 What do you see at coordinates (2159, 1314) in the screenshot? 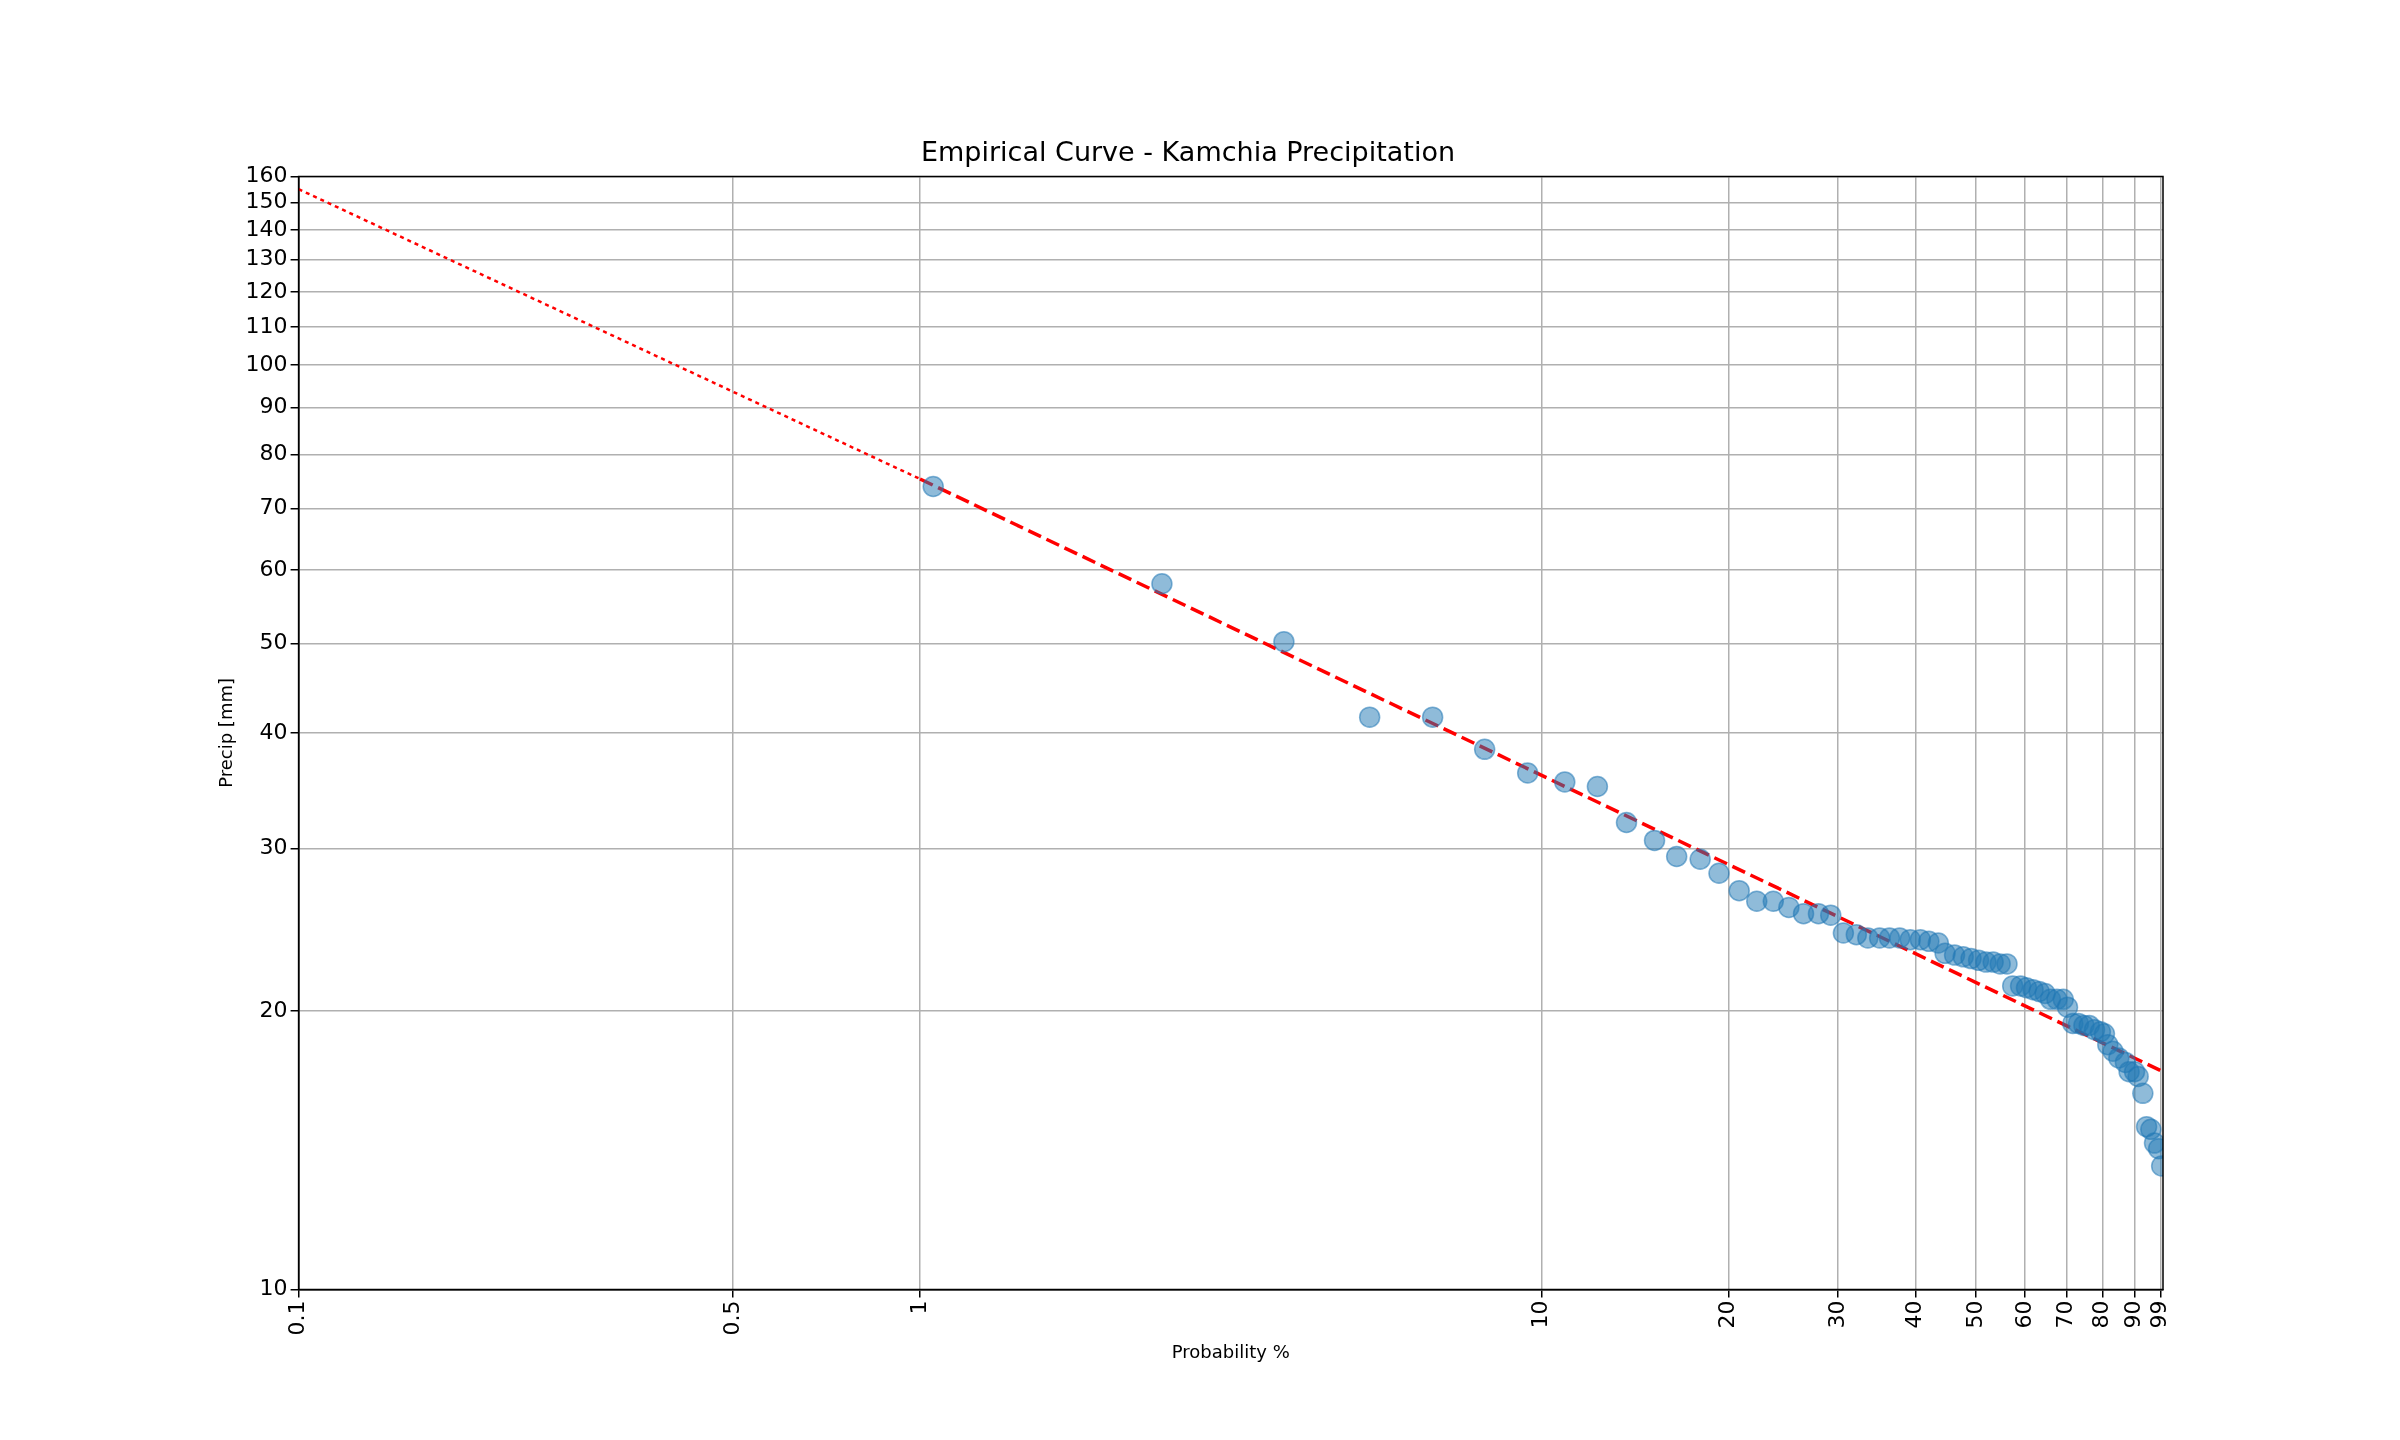
I see `x-tick-label: 99` at bounding box center [2159, 1314].